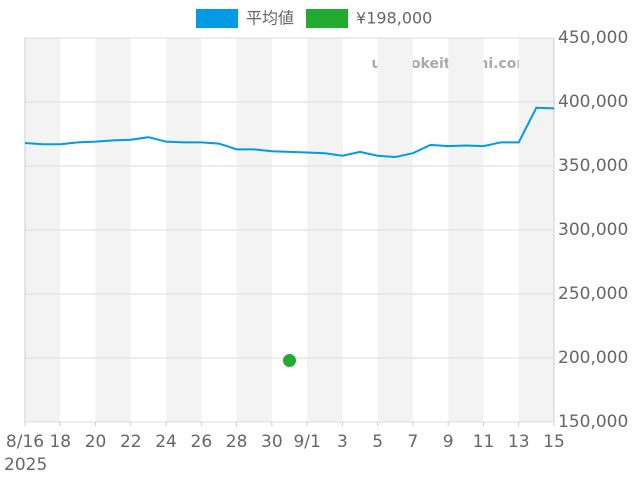 The width and height of the screenshot is (640, 480). Describe the element at coordinates (131, 442) in the screenshot. I see `x-tick-label: 22` at that location.